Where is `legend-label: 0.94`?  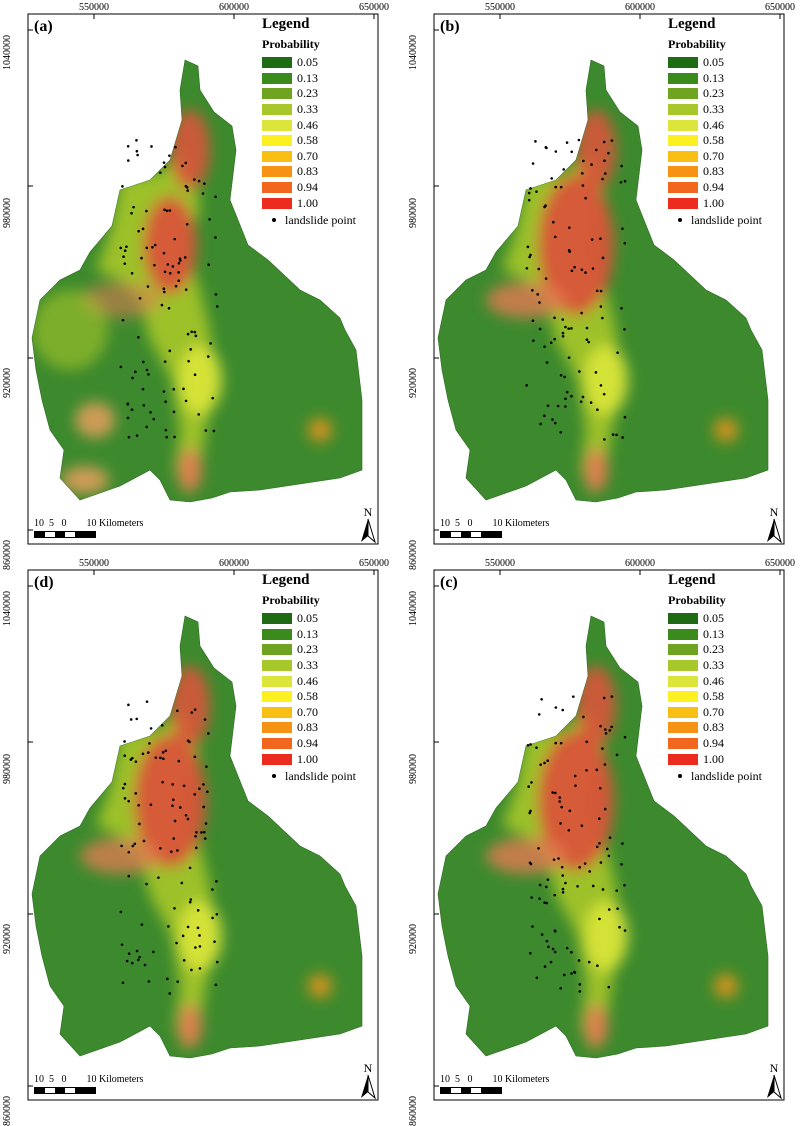
legend-label: 0.94 is located at coordinates (307, 187).